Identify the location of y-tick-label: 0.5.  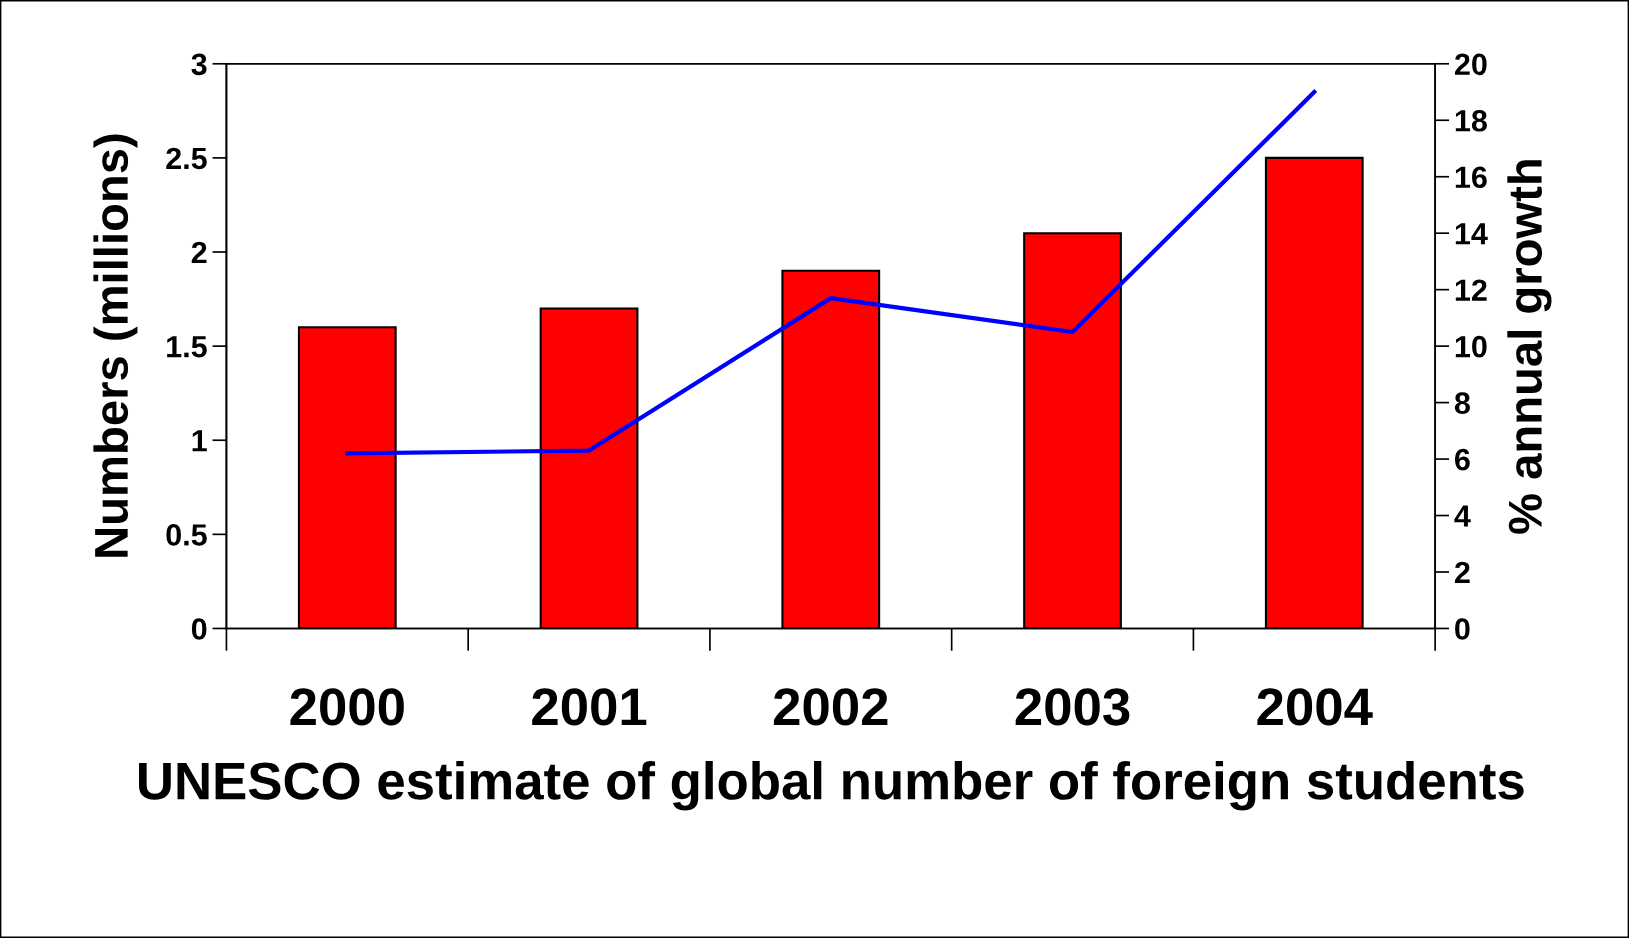
(186, 535).